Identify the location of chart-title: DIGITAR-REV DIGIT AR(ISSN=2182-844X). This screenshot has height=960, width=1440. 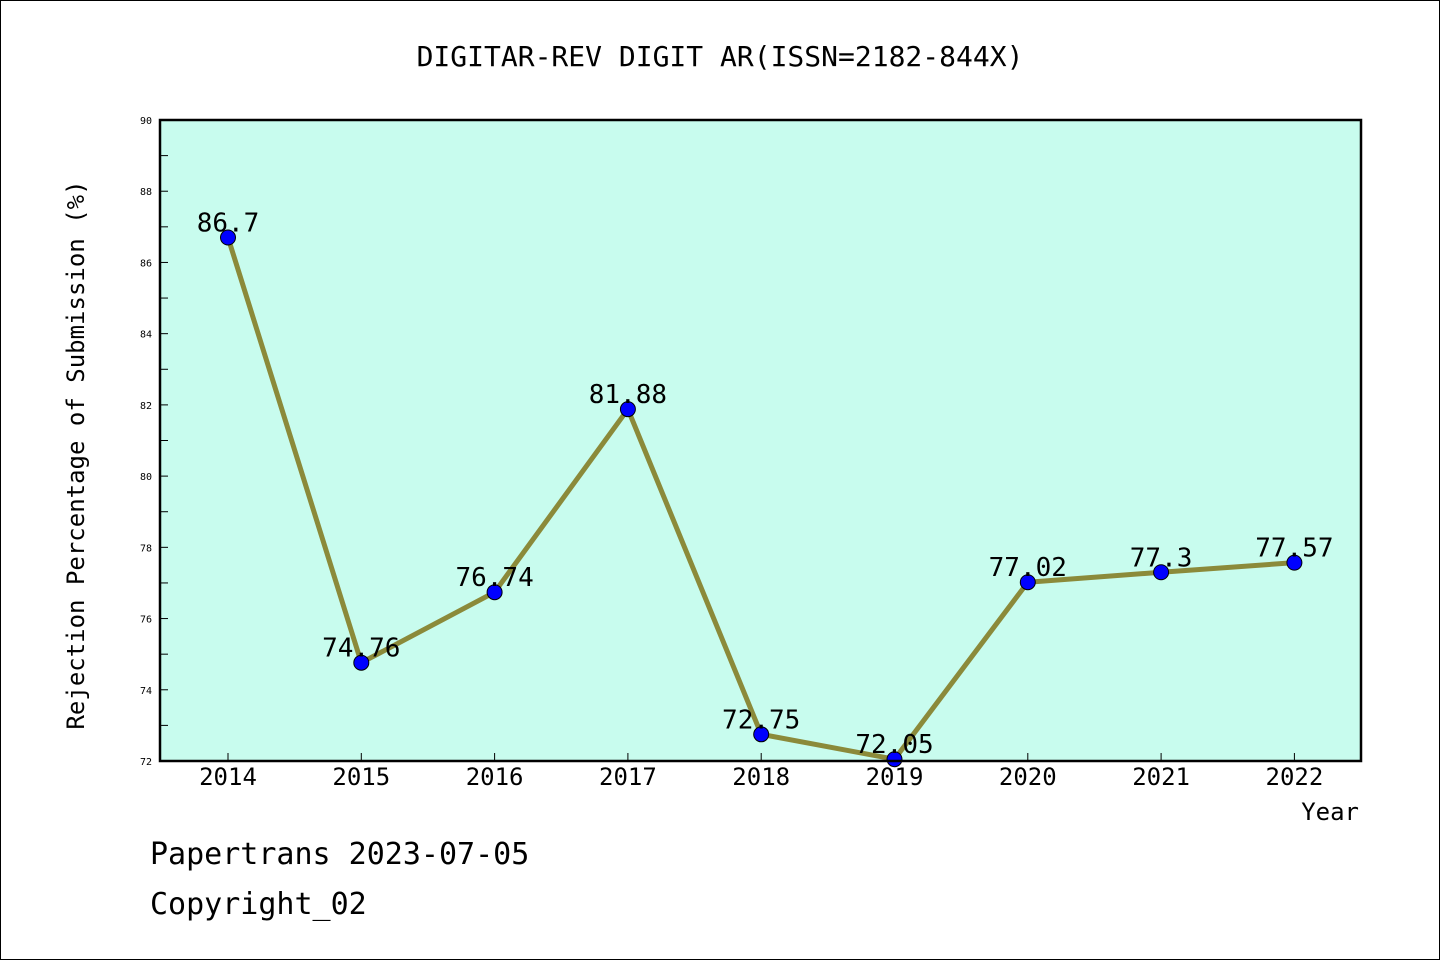
(720, 56).